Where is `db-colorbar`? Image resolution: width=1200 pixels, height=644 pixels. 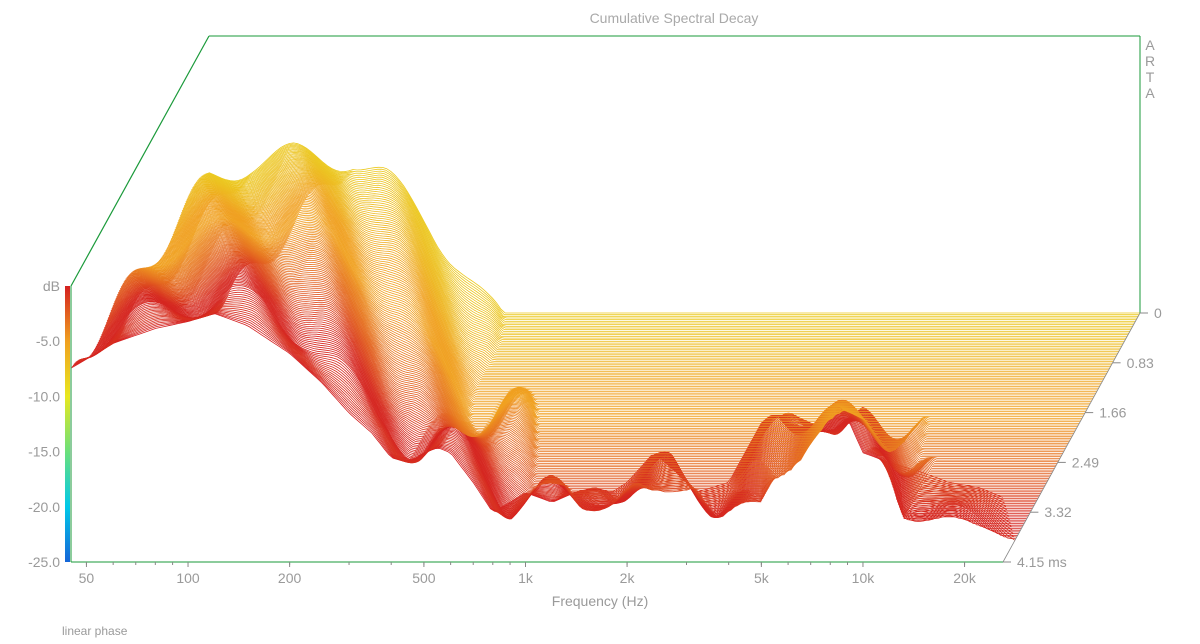 db-colorbar is located at coordinates (67, 424).